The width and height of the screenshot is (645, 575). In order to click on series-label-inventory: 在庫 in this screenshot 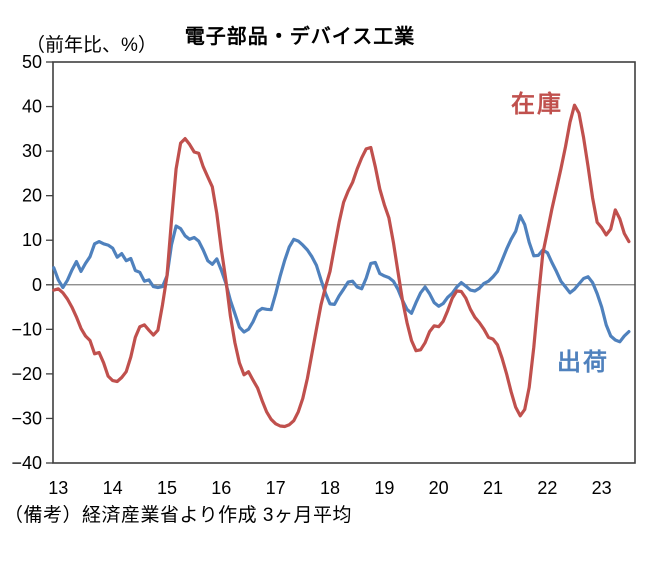, I will do `click(537, 104)`.